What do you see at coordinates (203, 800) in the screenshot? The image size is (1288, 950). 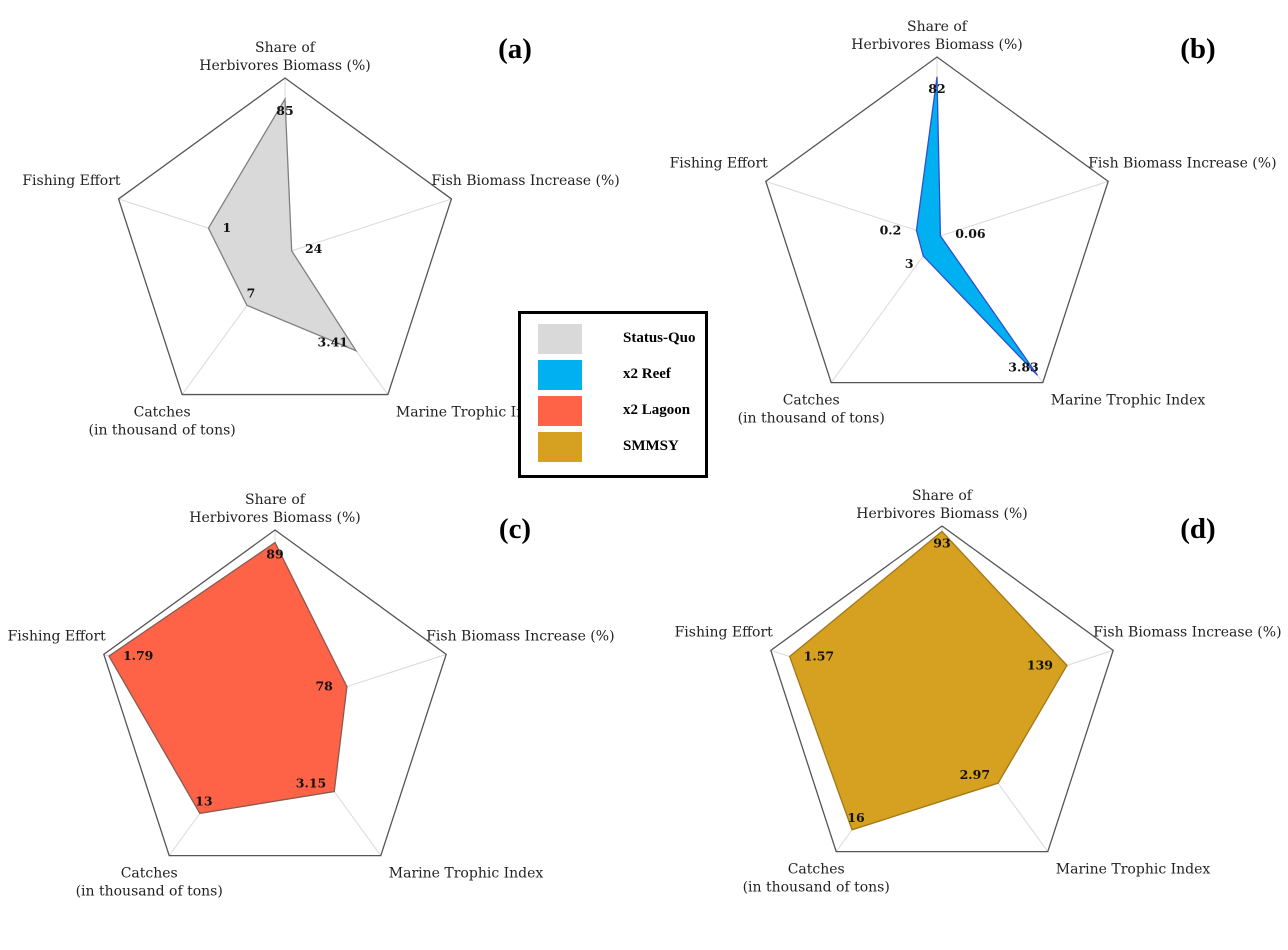 I see `value-label: 13` at bounding box center [203, 800].